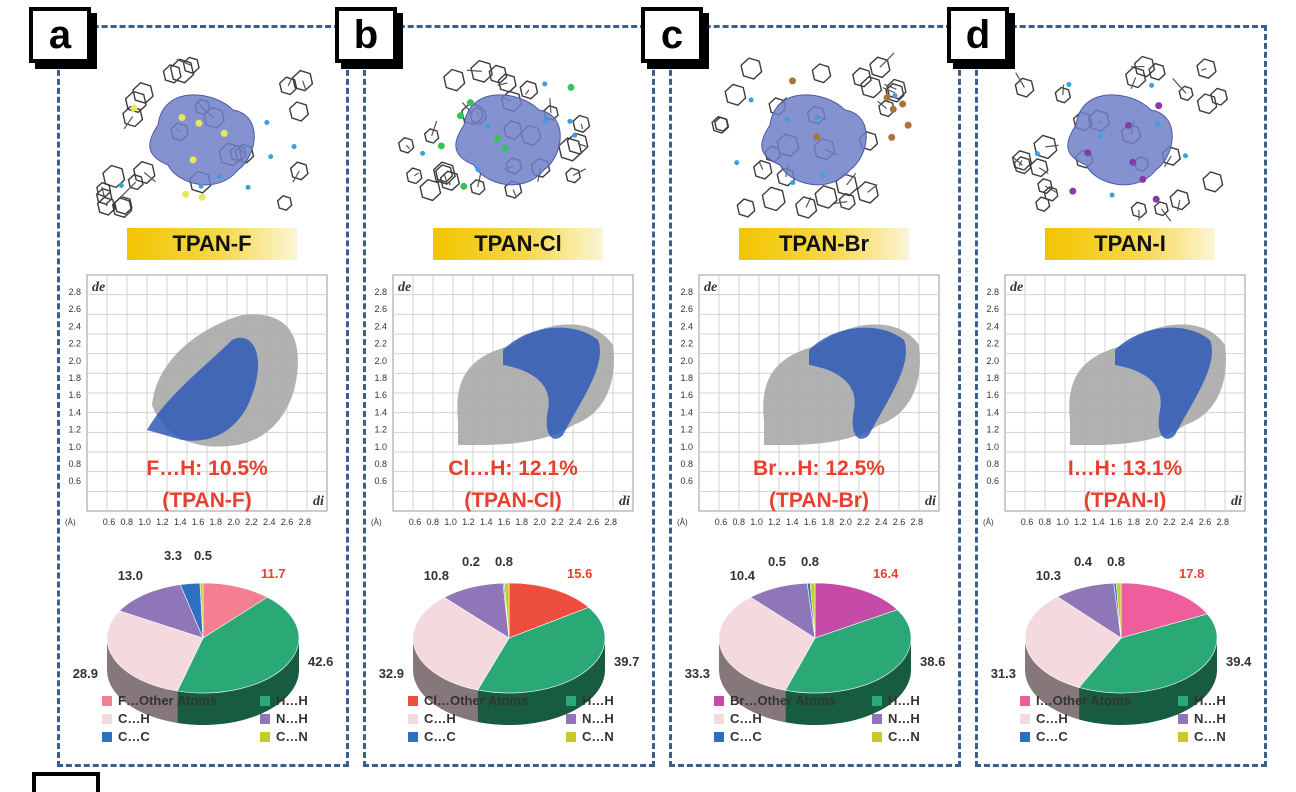  I want to click on x-tick-label: 1.8, so click(216, 522).